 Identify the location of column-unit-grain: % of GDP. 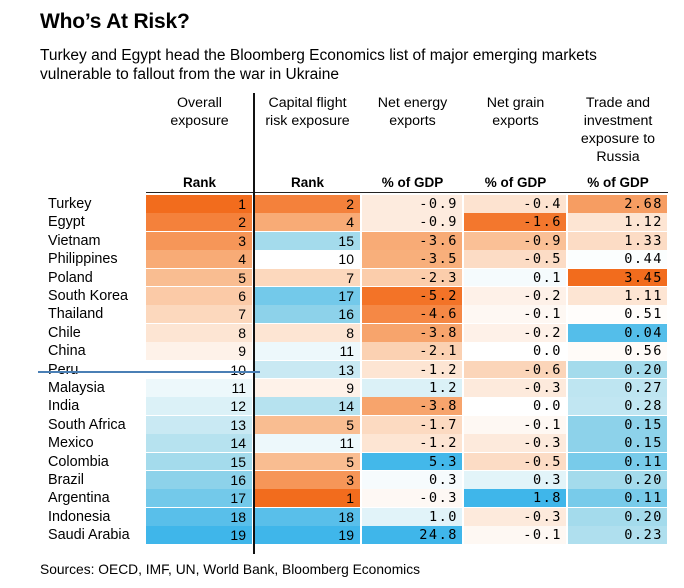
(515, 182).